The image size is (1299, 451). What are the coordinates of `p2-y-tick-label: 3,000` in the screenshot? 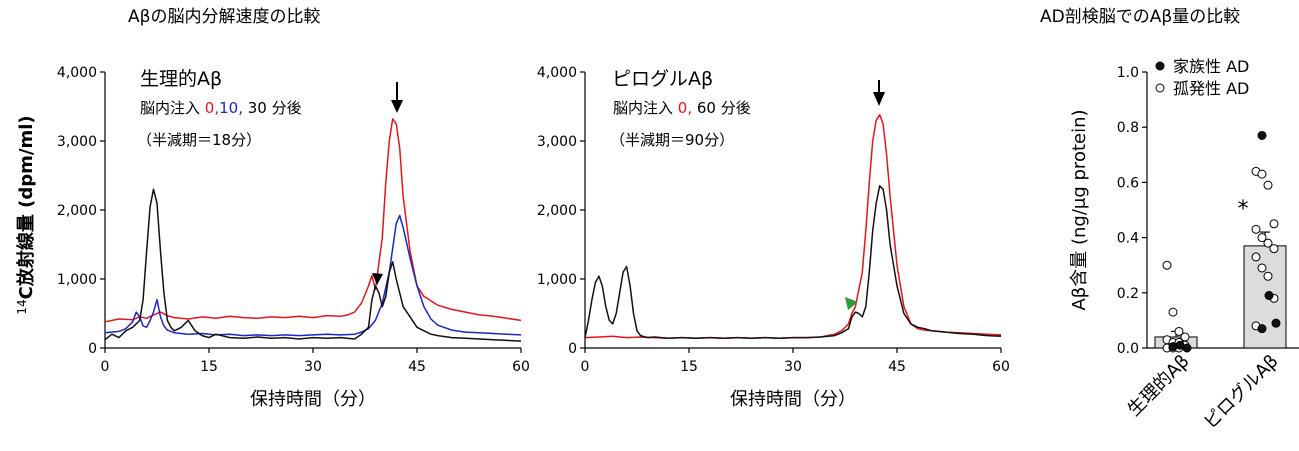 It's located at (557, 142).